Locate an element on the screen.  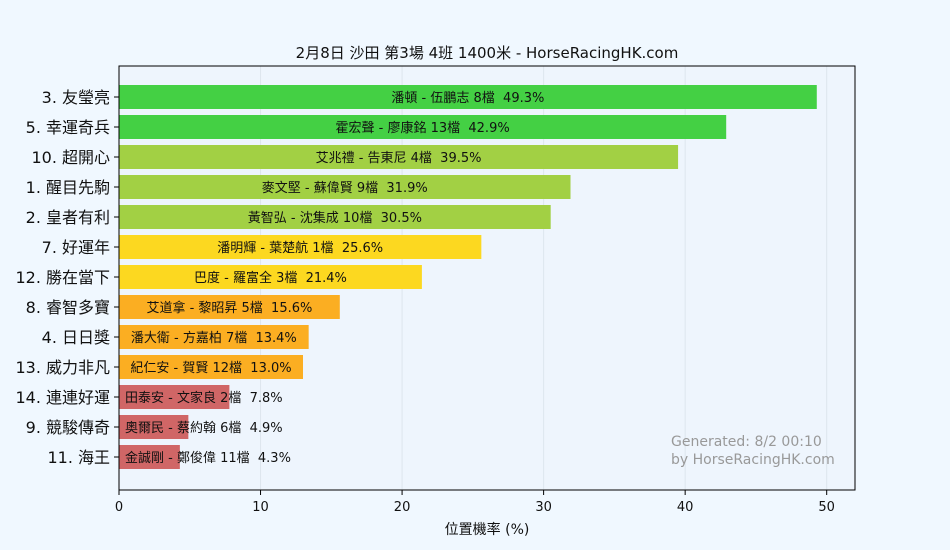
x-tick-label: 40 is located at coordinates (685, 507).